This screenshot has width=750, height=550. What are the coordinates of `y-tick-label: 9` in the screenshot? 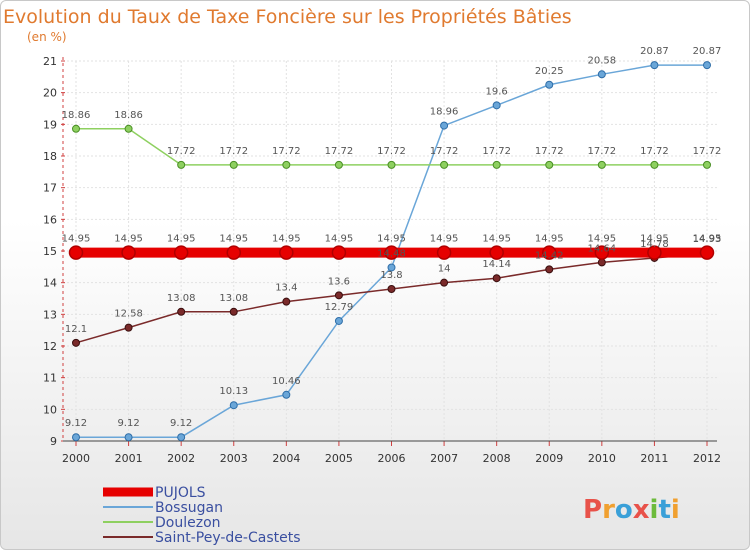 It's located at (53, 441).